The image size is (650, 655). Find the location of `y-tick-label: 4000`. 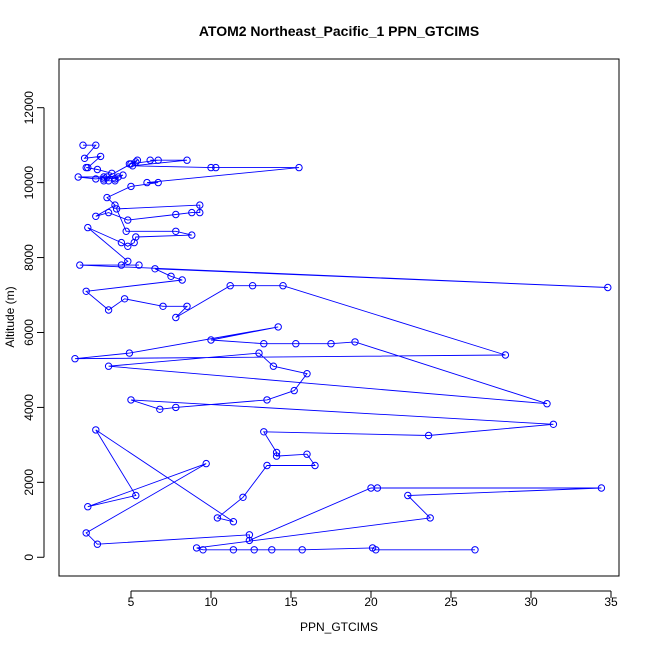

y-tick-label: 4000 is located at coordinates (29, 407).